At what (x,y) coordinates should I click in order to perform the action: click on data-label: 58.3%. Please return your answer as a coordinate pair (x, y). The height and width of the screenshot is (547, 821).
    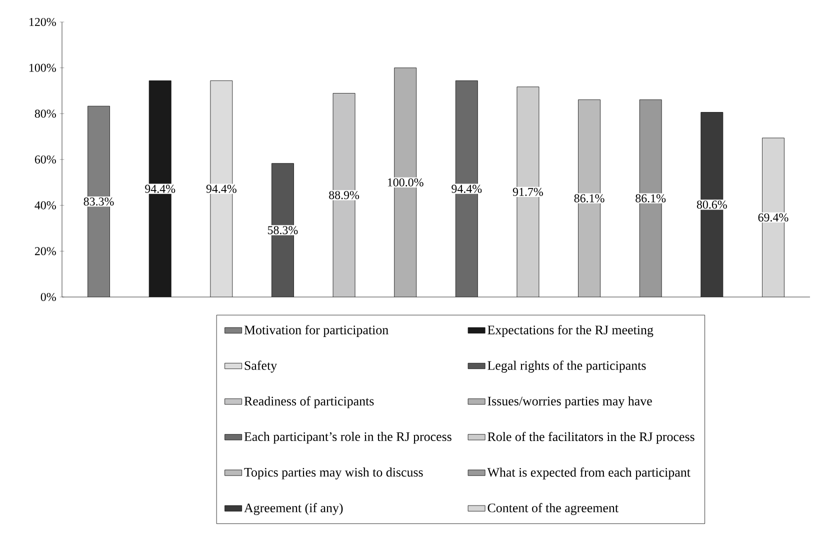
    Looking at the image, I should click on (283, 230).